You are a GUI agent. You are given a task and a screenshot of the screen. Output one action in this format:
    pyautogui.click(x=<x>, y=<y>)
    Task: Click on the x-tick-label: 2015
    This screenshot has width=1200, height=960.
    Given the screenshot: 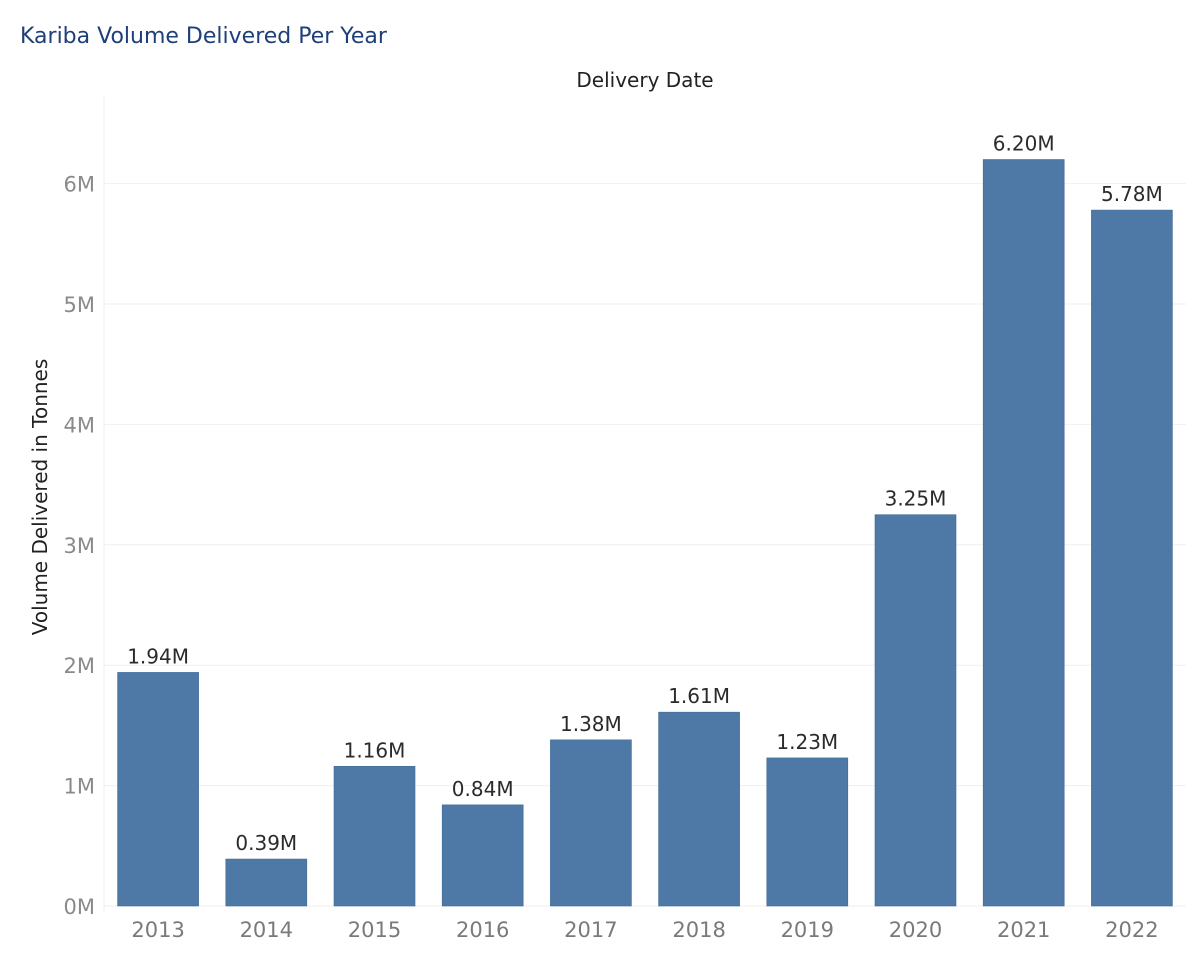 What is the action you would take?
    pyautogui.click(x=374, y=930)
    